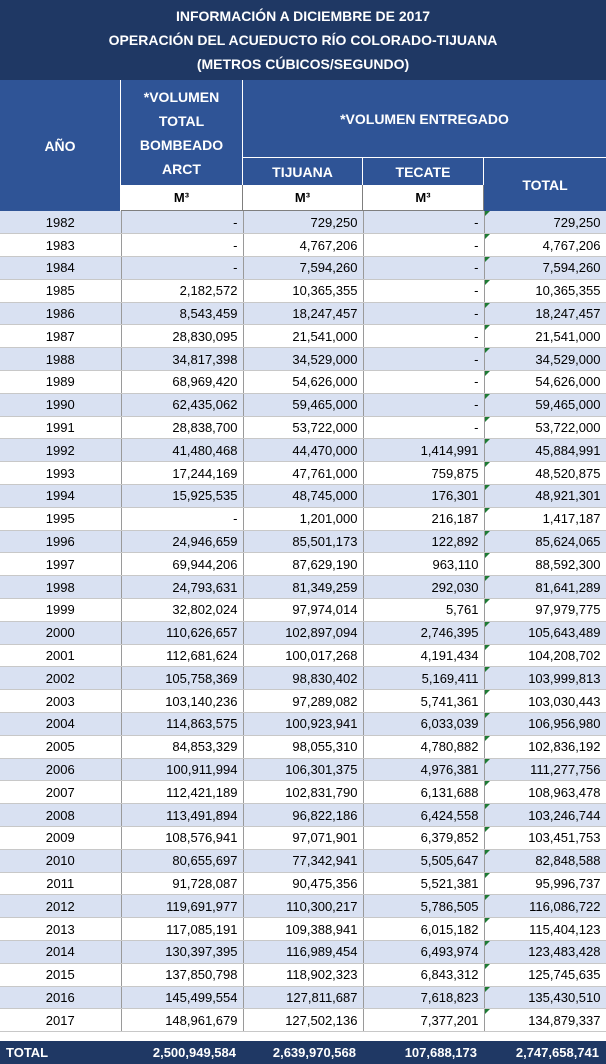 The height and width of the screenshot is (1064, 606). Describe the element at coordinates (182, 542) in the screenshot. I see `cell-pumped: 24,946,659` at that location.